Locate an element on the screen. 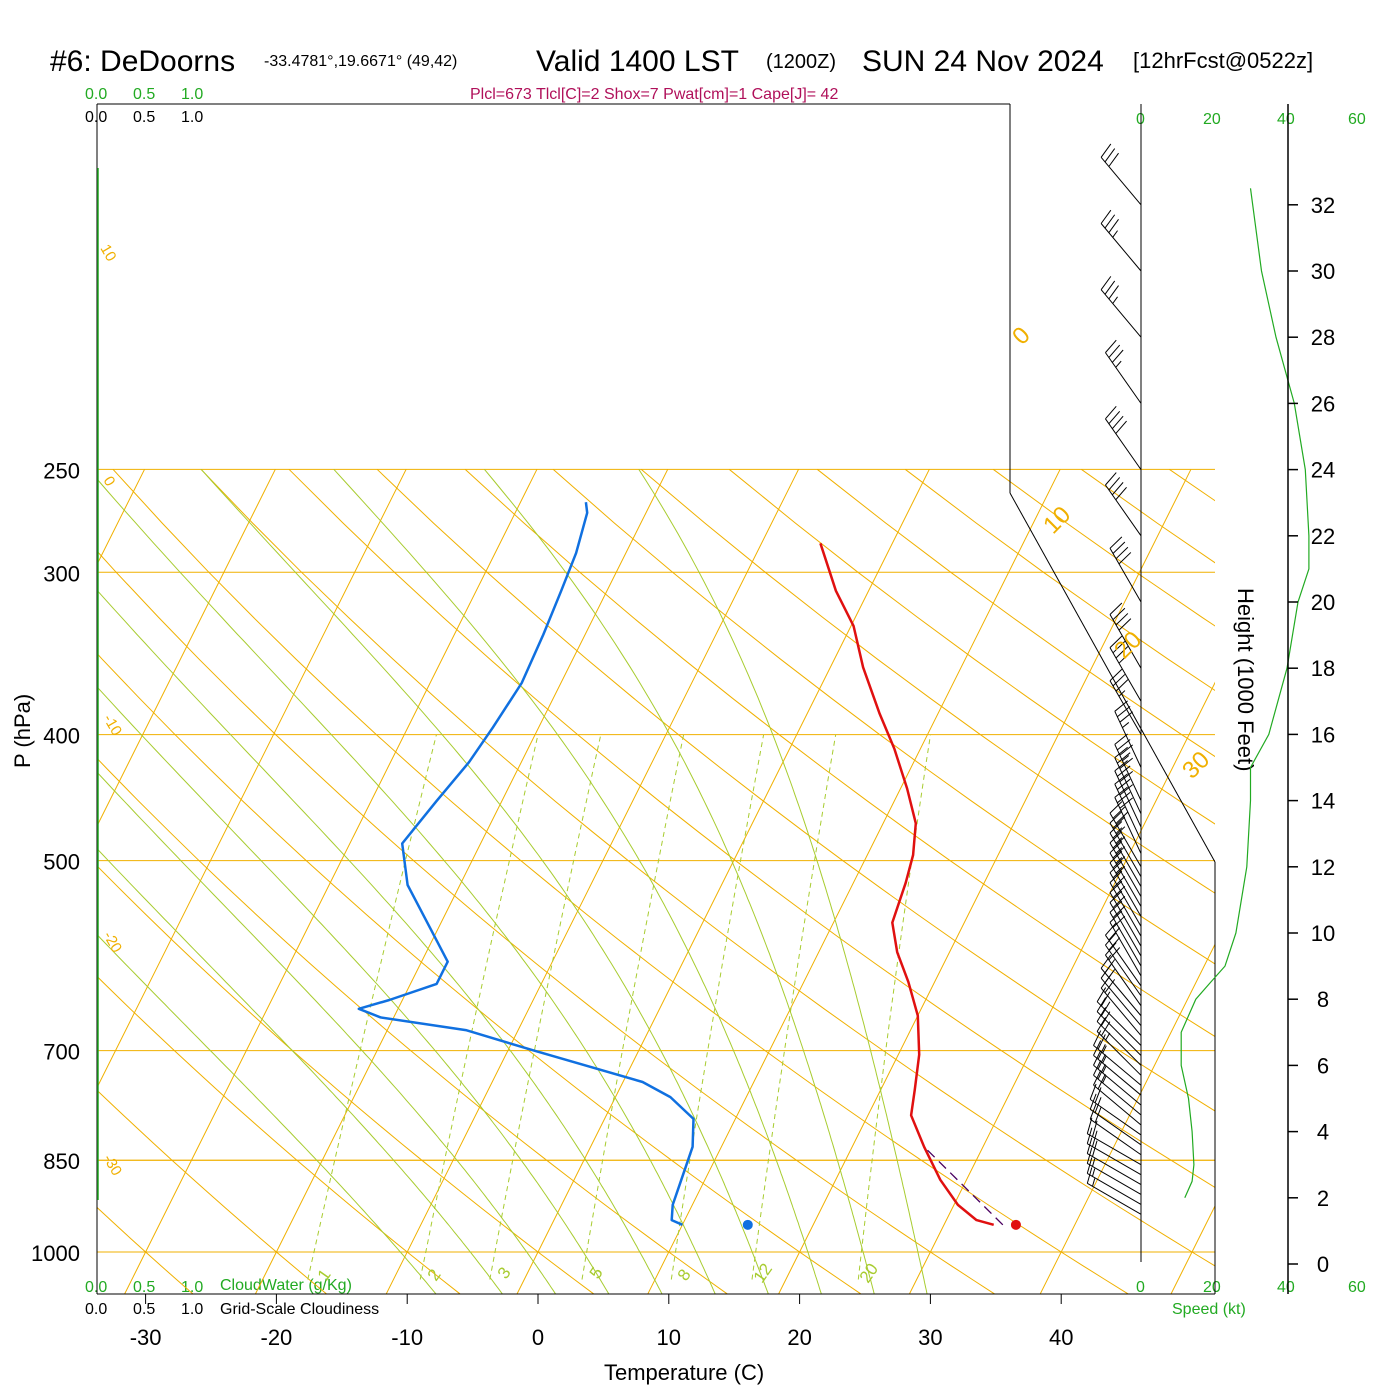  top-cloudiness-tick: 0.0 is located at coordinates (96, 117).